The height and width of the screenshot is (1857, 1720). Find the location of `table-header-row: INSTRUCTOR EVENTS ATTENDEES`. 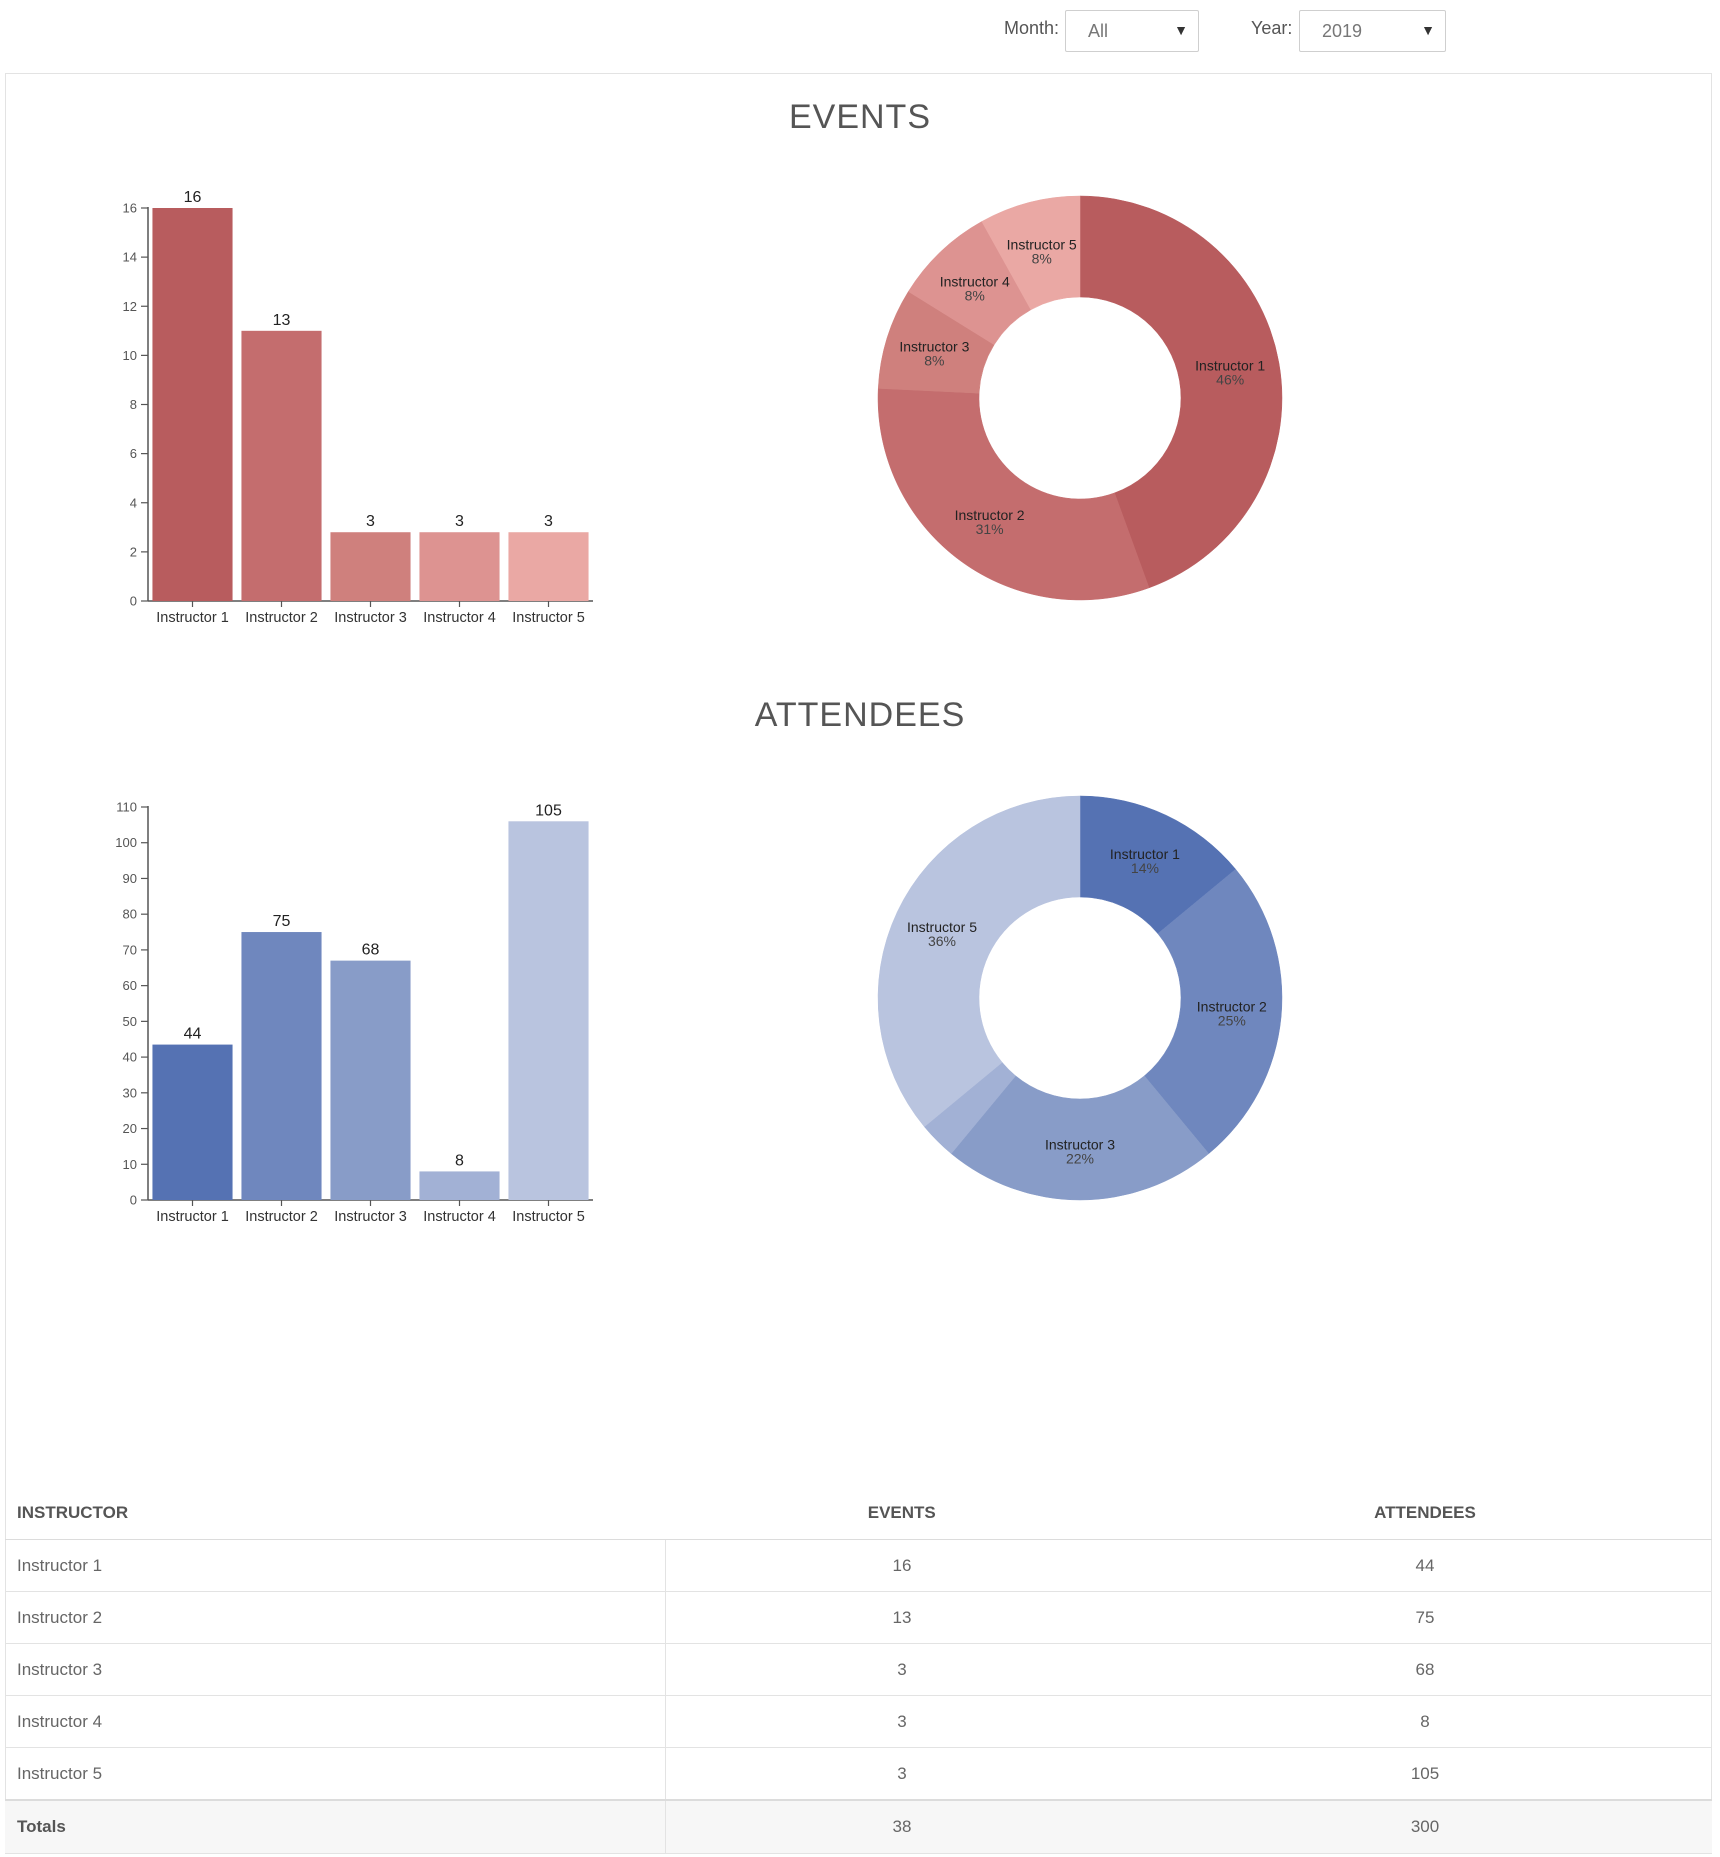

table-header-row: INSTRUCTOR EVENTS ATTENDEES is located at coordinates (858, 1513).